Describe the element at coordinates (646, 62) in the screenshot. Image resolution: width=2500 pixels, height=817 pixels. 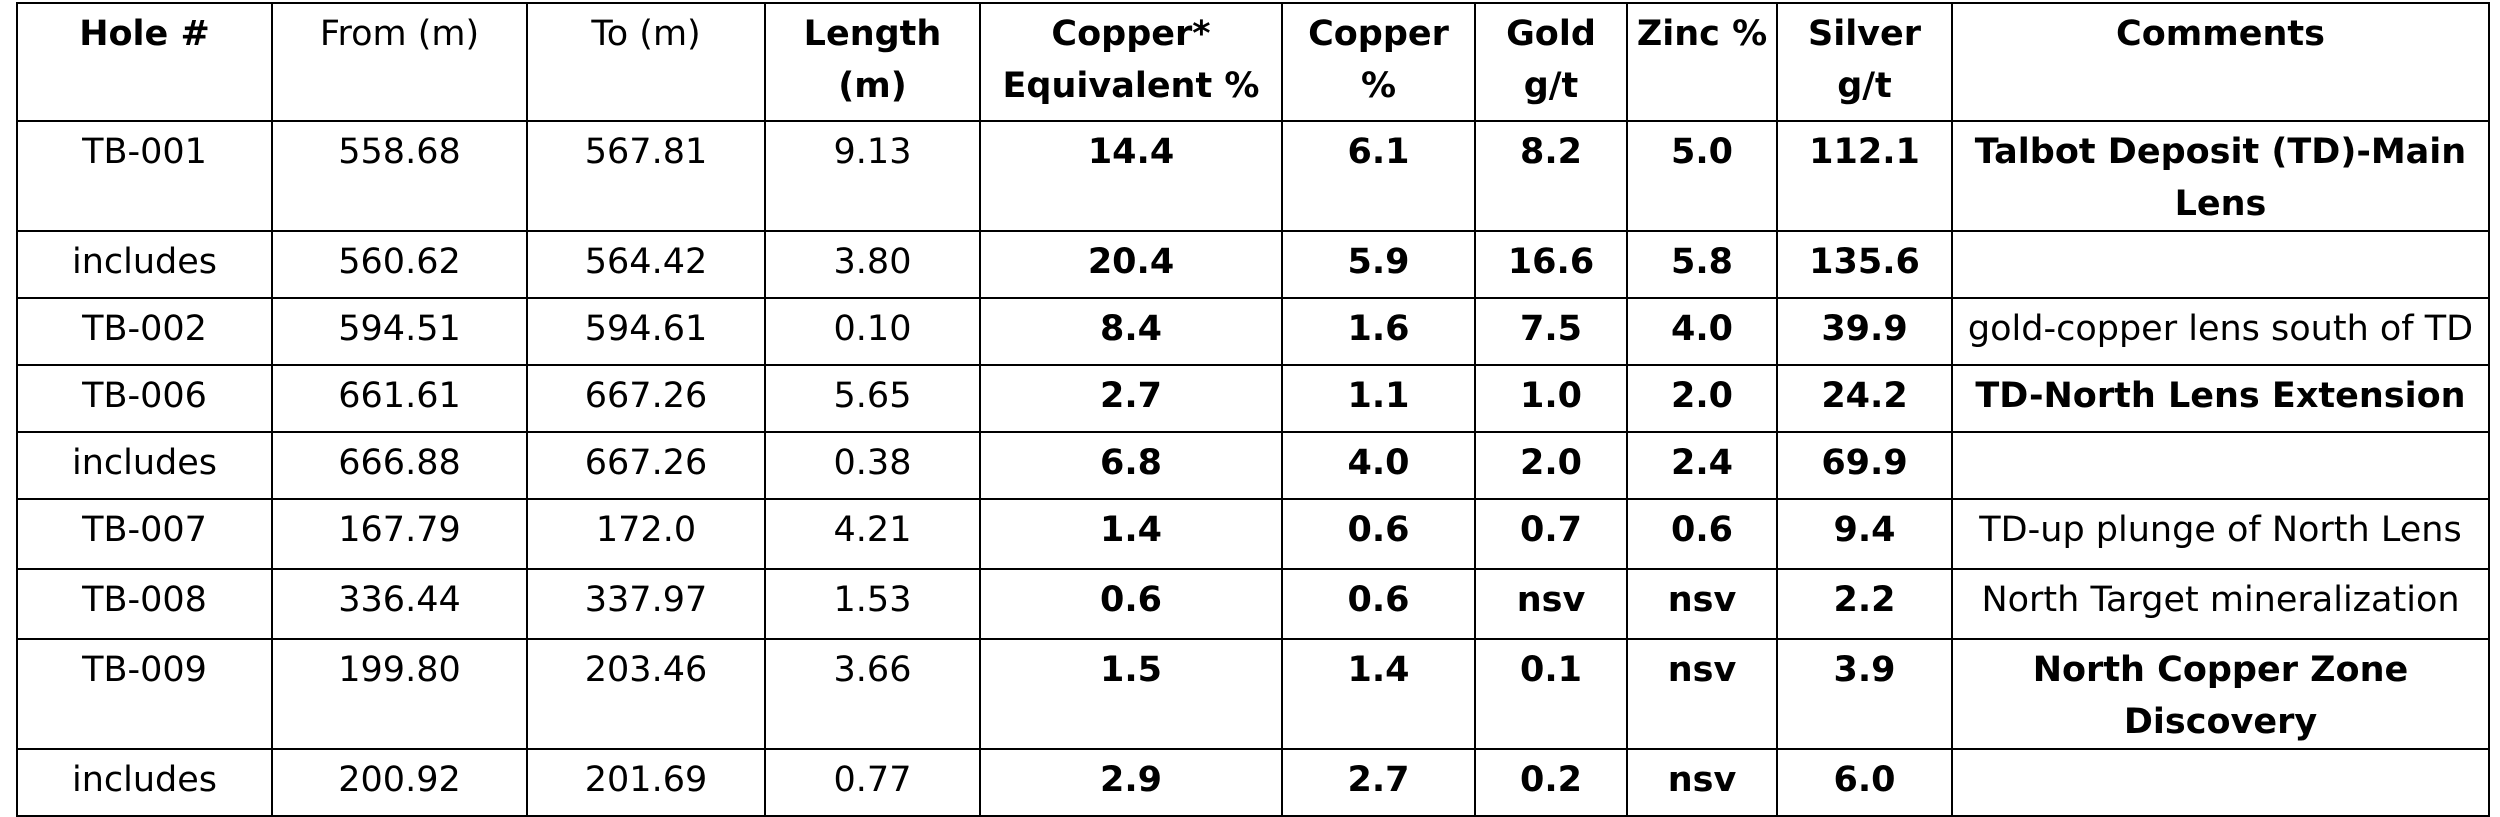
I see `header-to: To (m)` at that location.